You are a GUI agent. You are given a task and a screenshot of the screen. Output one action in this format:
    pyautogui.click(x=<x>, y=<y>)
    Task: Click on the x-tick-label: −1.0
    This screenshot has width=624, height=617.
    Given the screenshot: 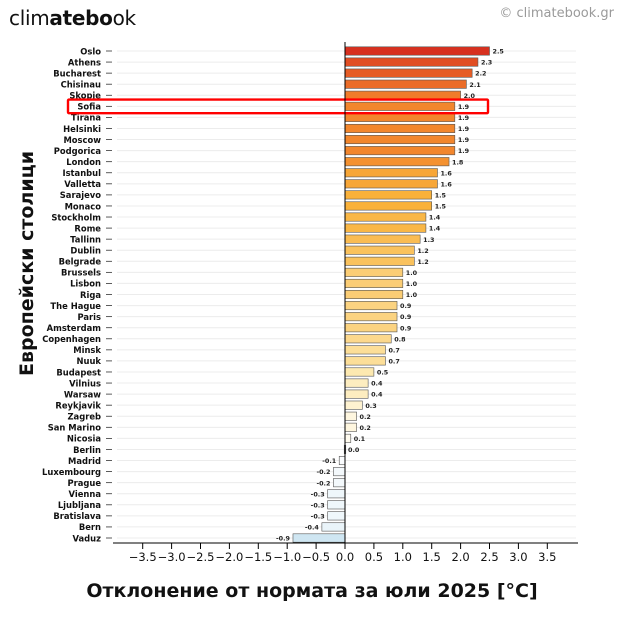 What is the action you would take?
    pyautogui.click(x=287, y=557)
    